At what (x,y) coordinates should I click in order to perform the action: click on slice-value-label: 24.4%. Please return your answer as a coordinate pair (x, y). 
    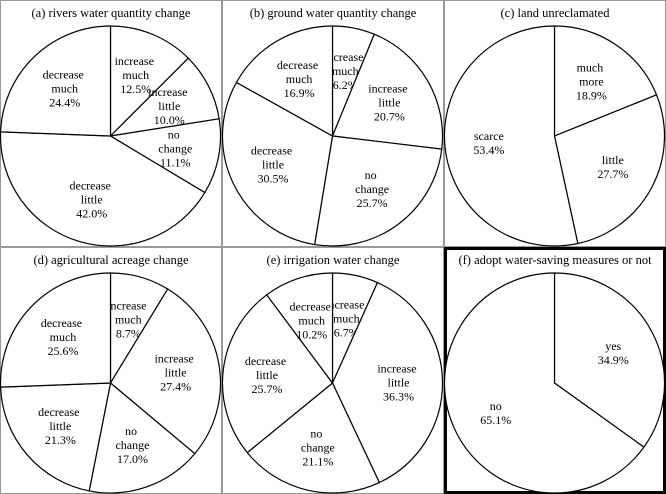
    Looking at the image, I should click on (64, 102).